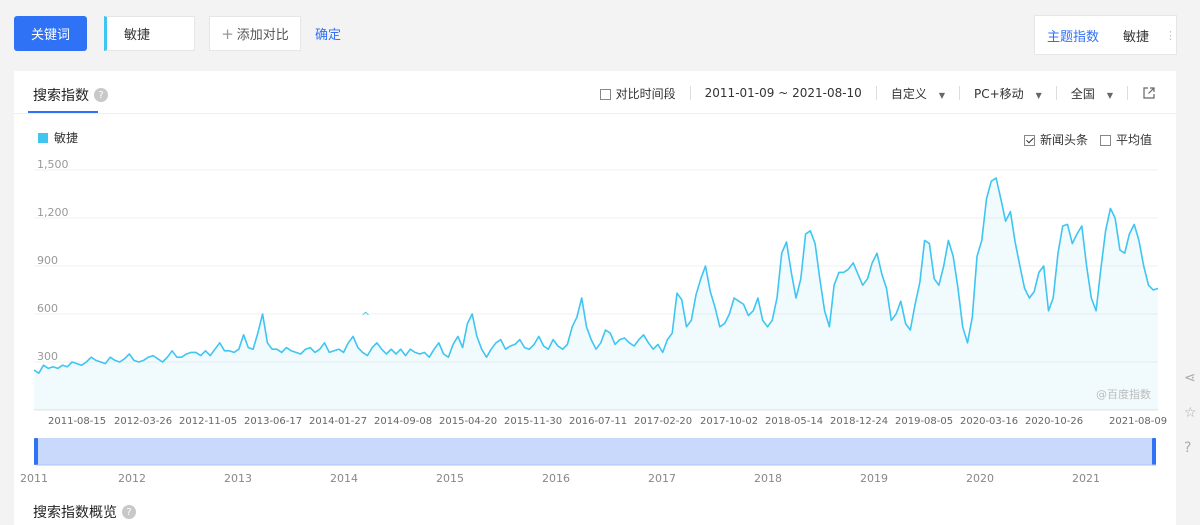 Image resolution: width=1200 pixels, height=525 pixels. Describe the element at coordinates (403, 421) in the screenshot. I see `x-tick-label: 2014-09-08` at that location.